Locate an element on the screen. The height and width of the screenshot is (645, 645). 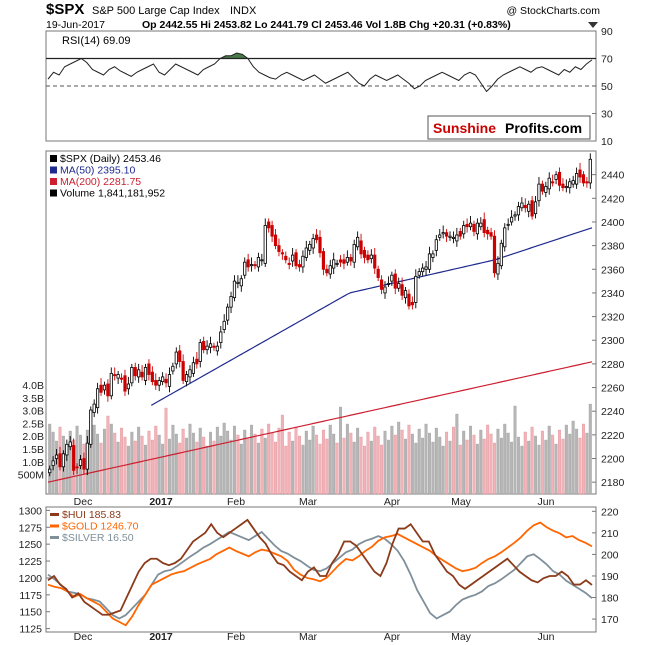
price-legend-swatch is located at coordinates (53, 158).